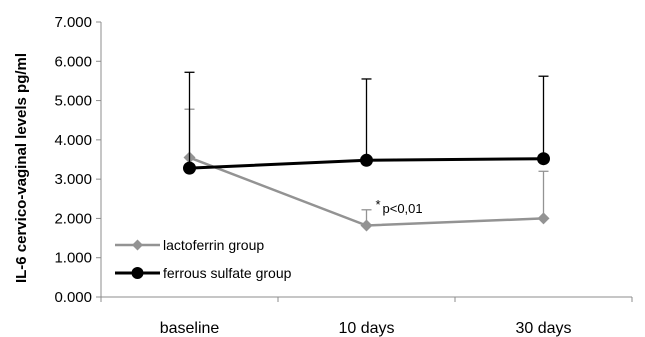 This screenshot has width=645, height=337. I want to click on y-tick-label: 4.000, so click(73, 140).